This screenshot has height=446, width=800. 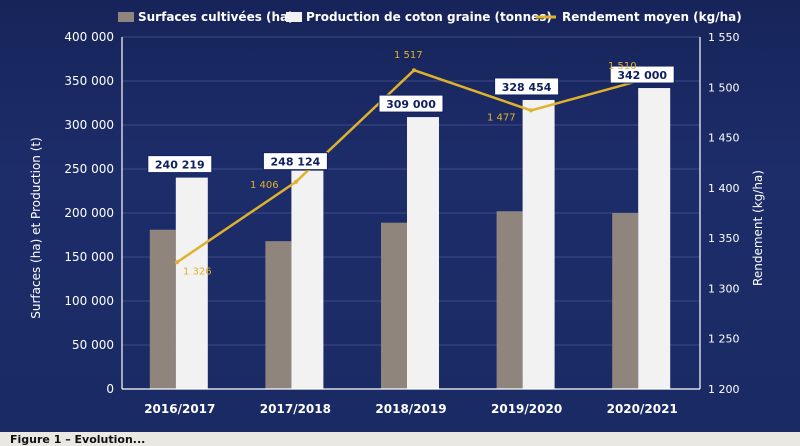 What do you see at coordinates (89, 125) in the screenshot?
I see `y-tick-label: 300 000` at bounding box center [89, 125].